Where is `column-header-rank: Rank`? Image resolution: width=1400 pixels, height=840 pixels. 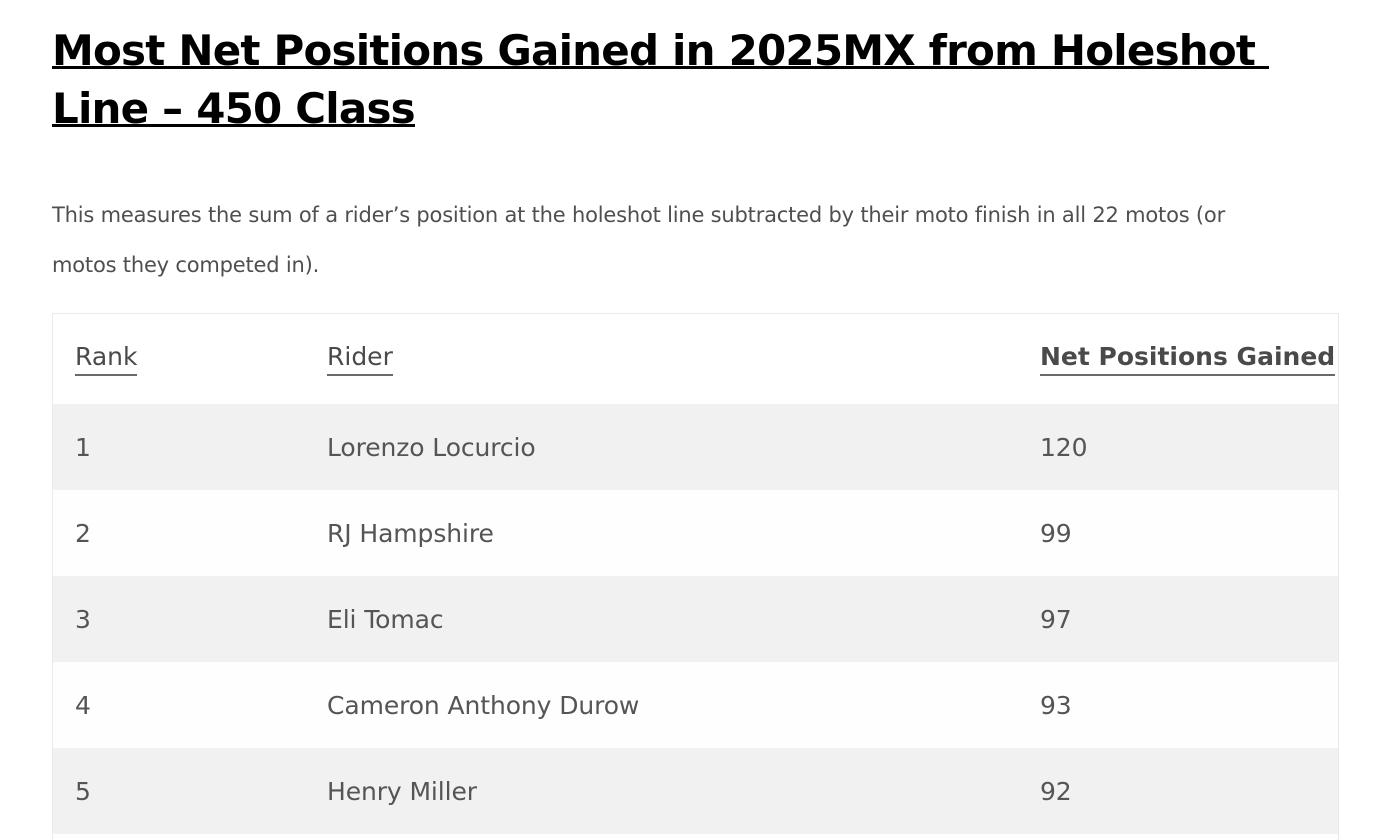
column-header-rank: Rank is located at coordinates (179, 359).